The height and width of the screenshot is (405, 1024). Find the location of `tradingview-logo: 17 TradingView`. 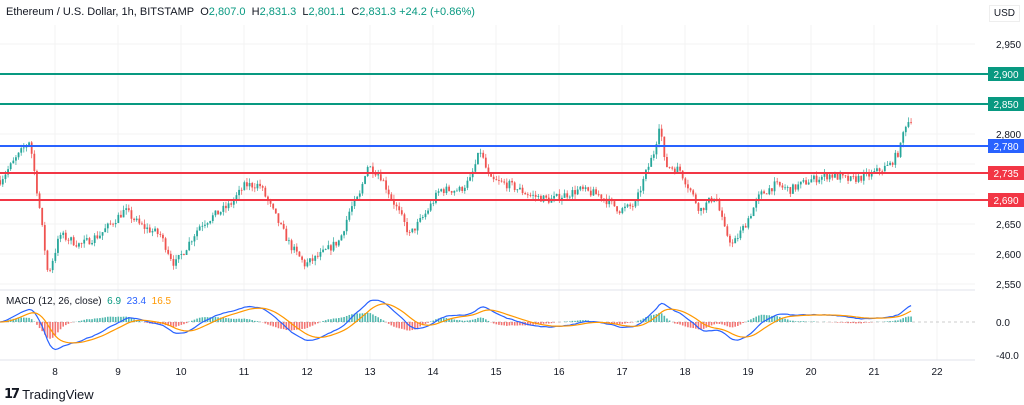

tradingview-logo: 17 TradingView is located at coordinates (49, 394).